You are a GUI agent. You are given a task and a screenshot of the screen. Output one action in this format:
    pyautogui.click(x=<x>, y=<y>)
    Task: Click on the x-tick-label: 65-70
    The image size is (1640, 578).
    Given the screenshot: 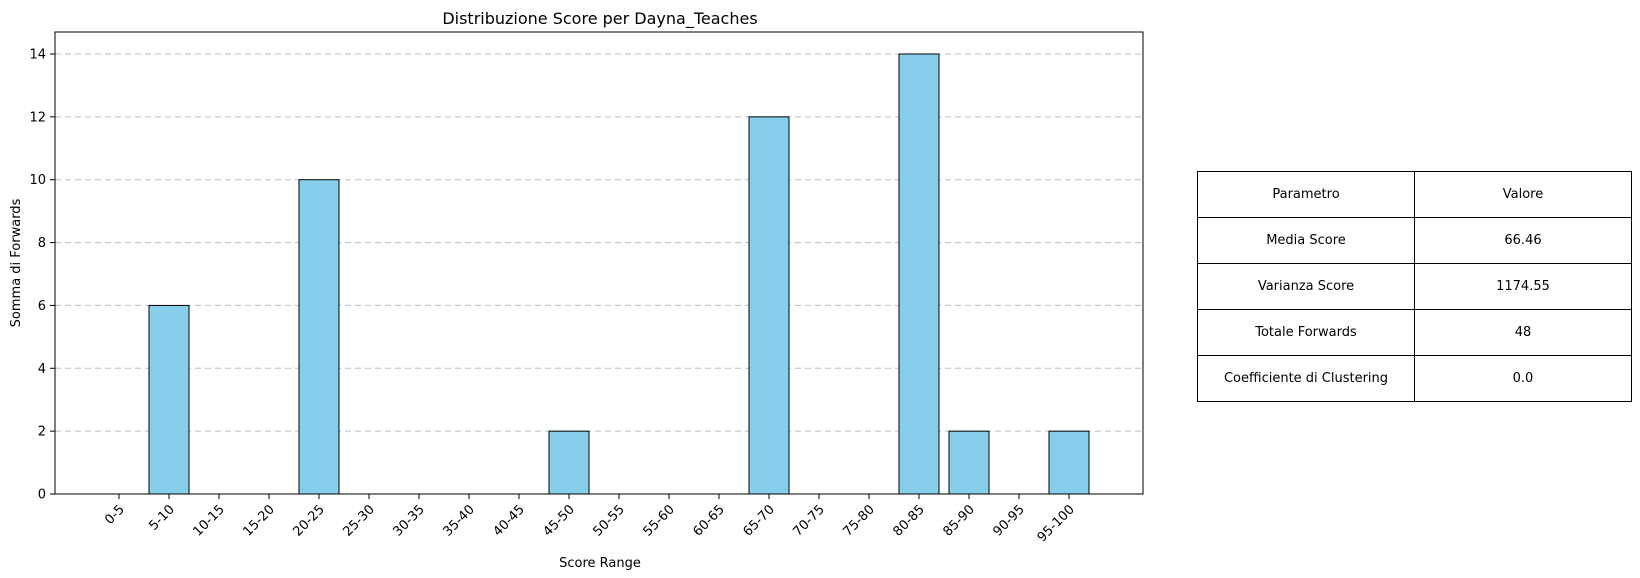 What is the action you would take?
    pyautogui.click(x=759, y=520)
    